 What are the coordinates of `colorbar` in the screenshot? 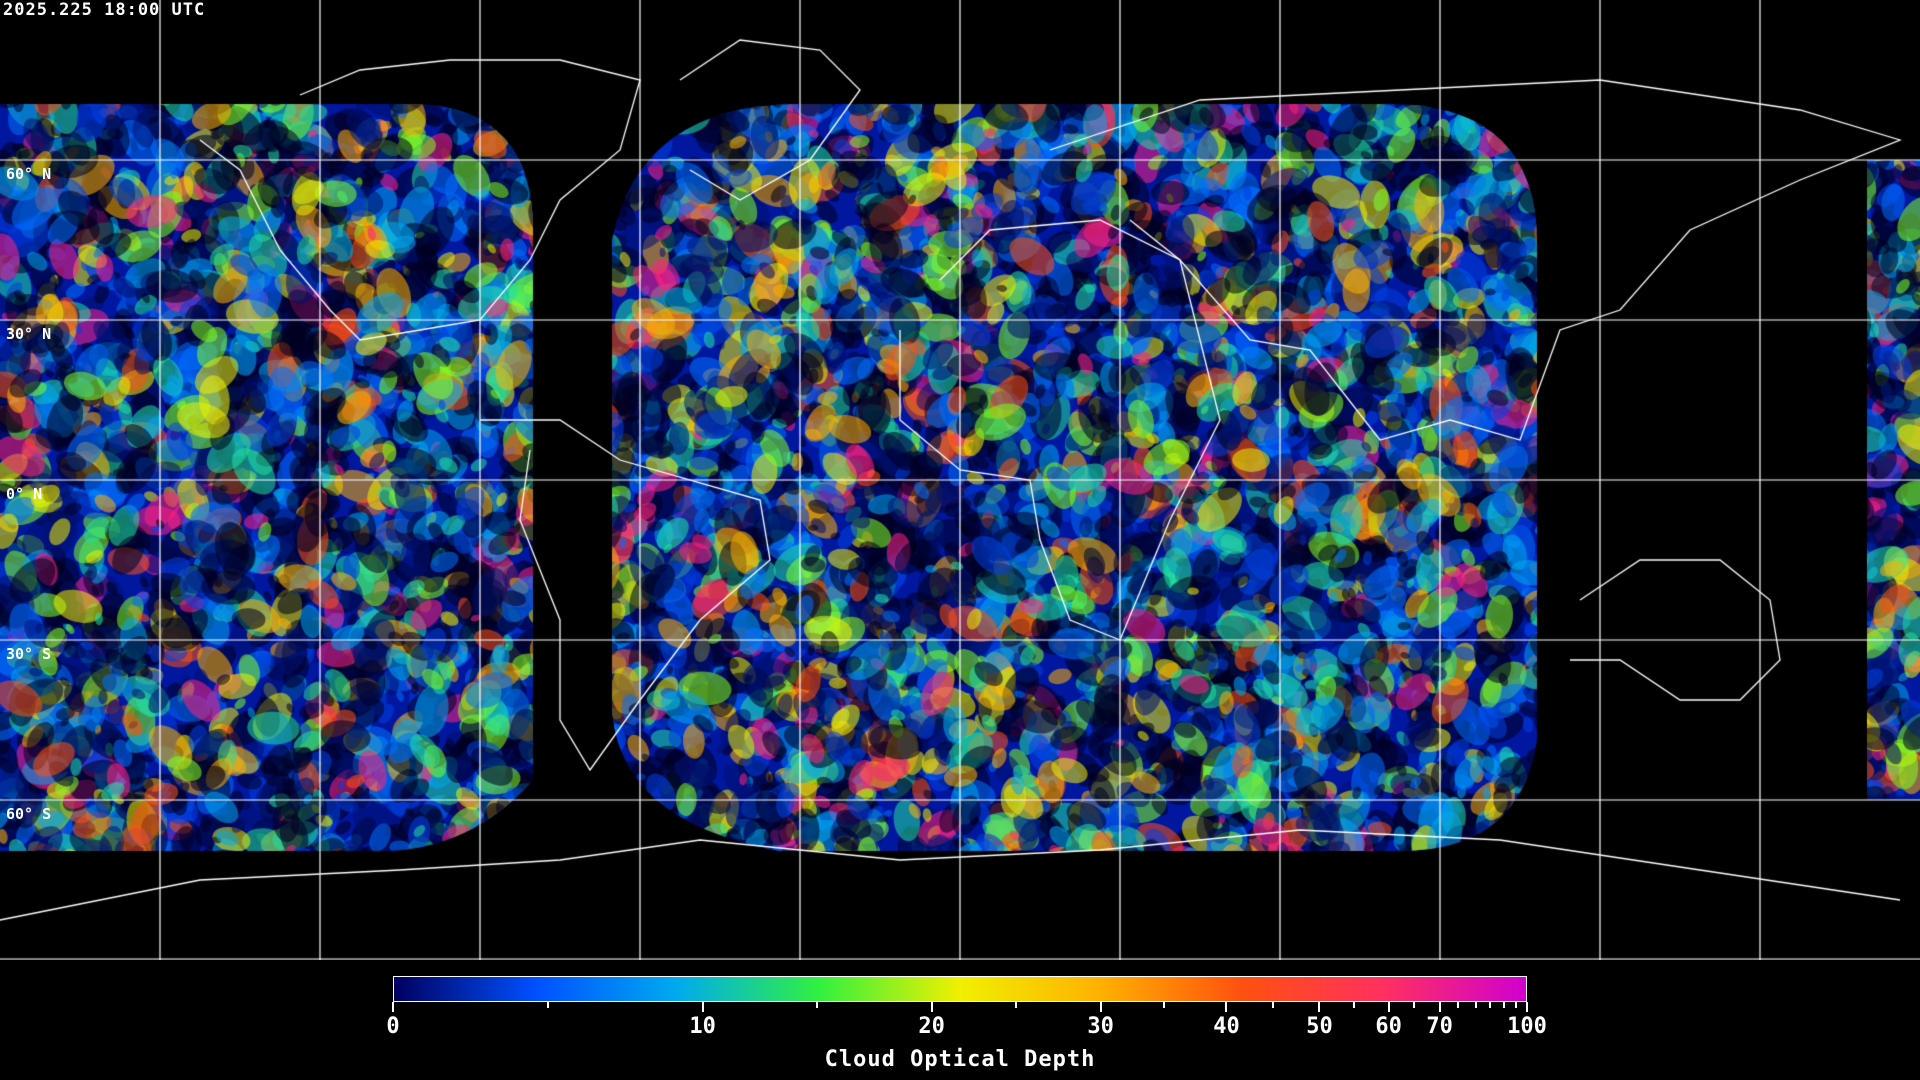 It's located at (960, 989).